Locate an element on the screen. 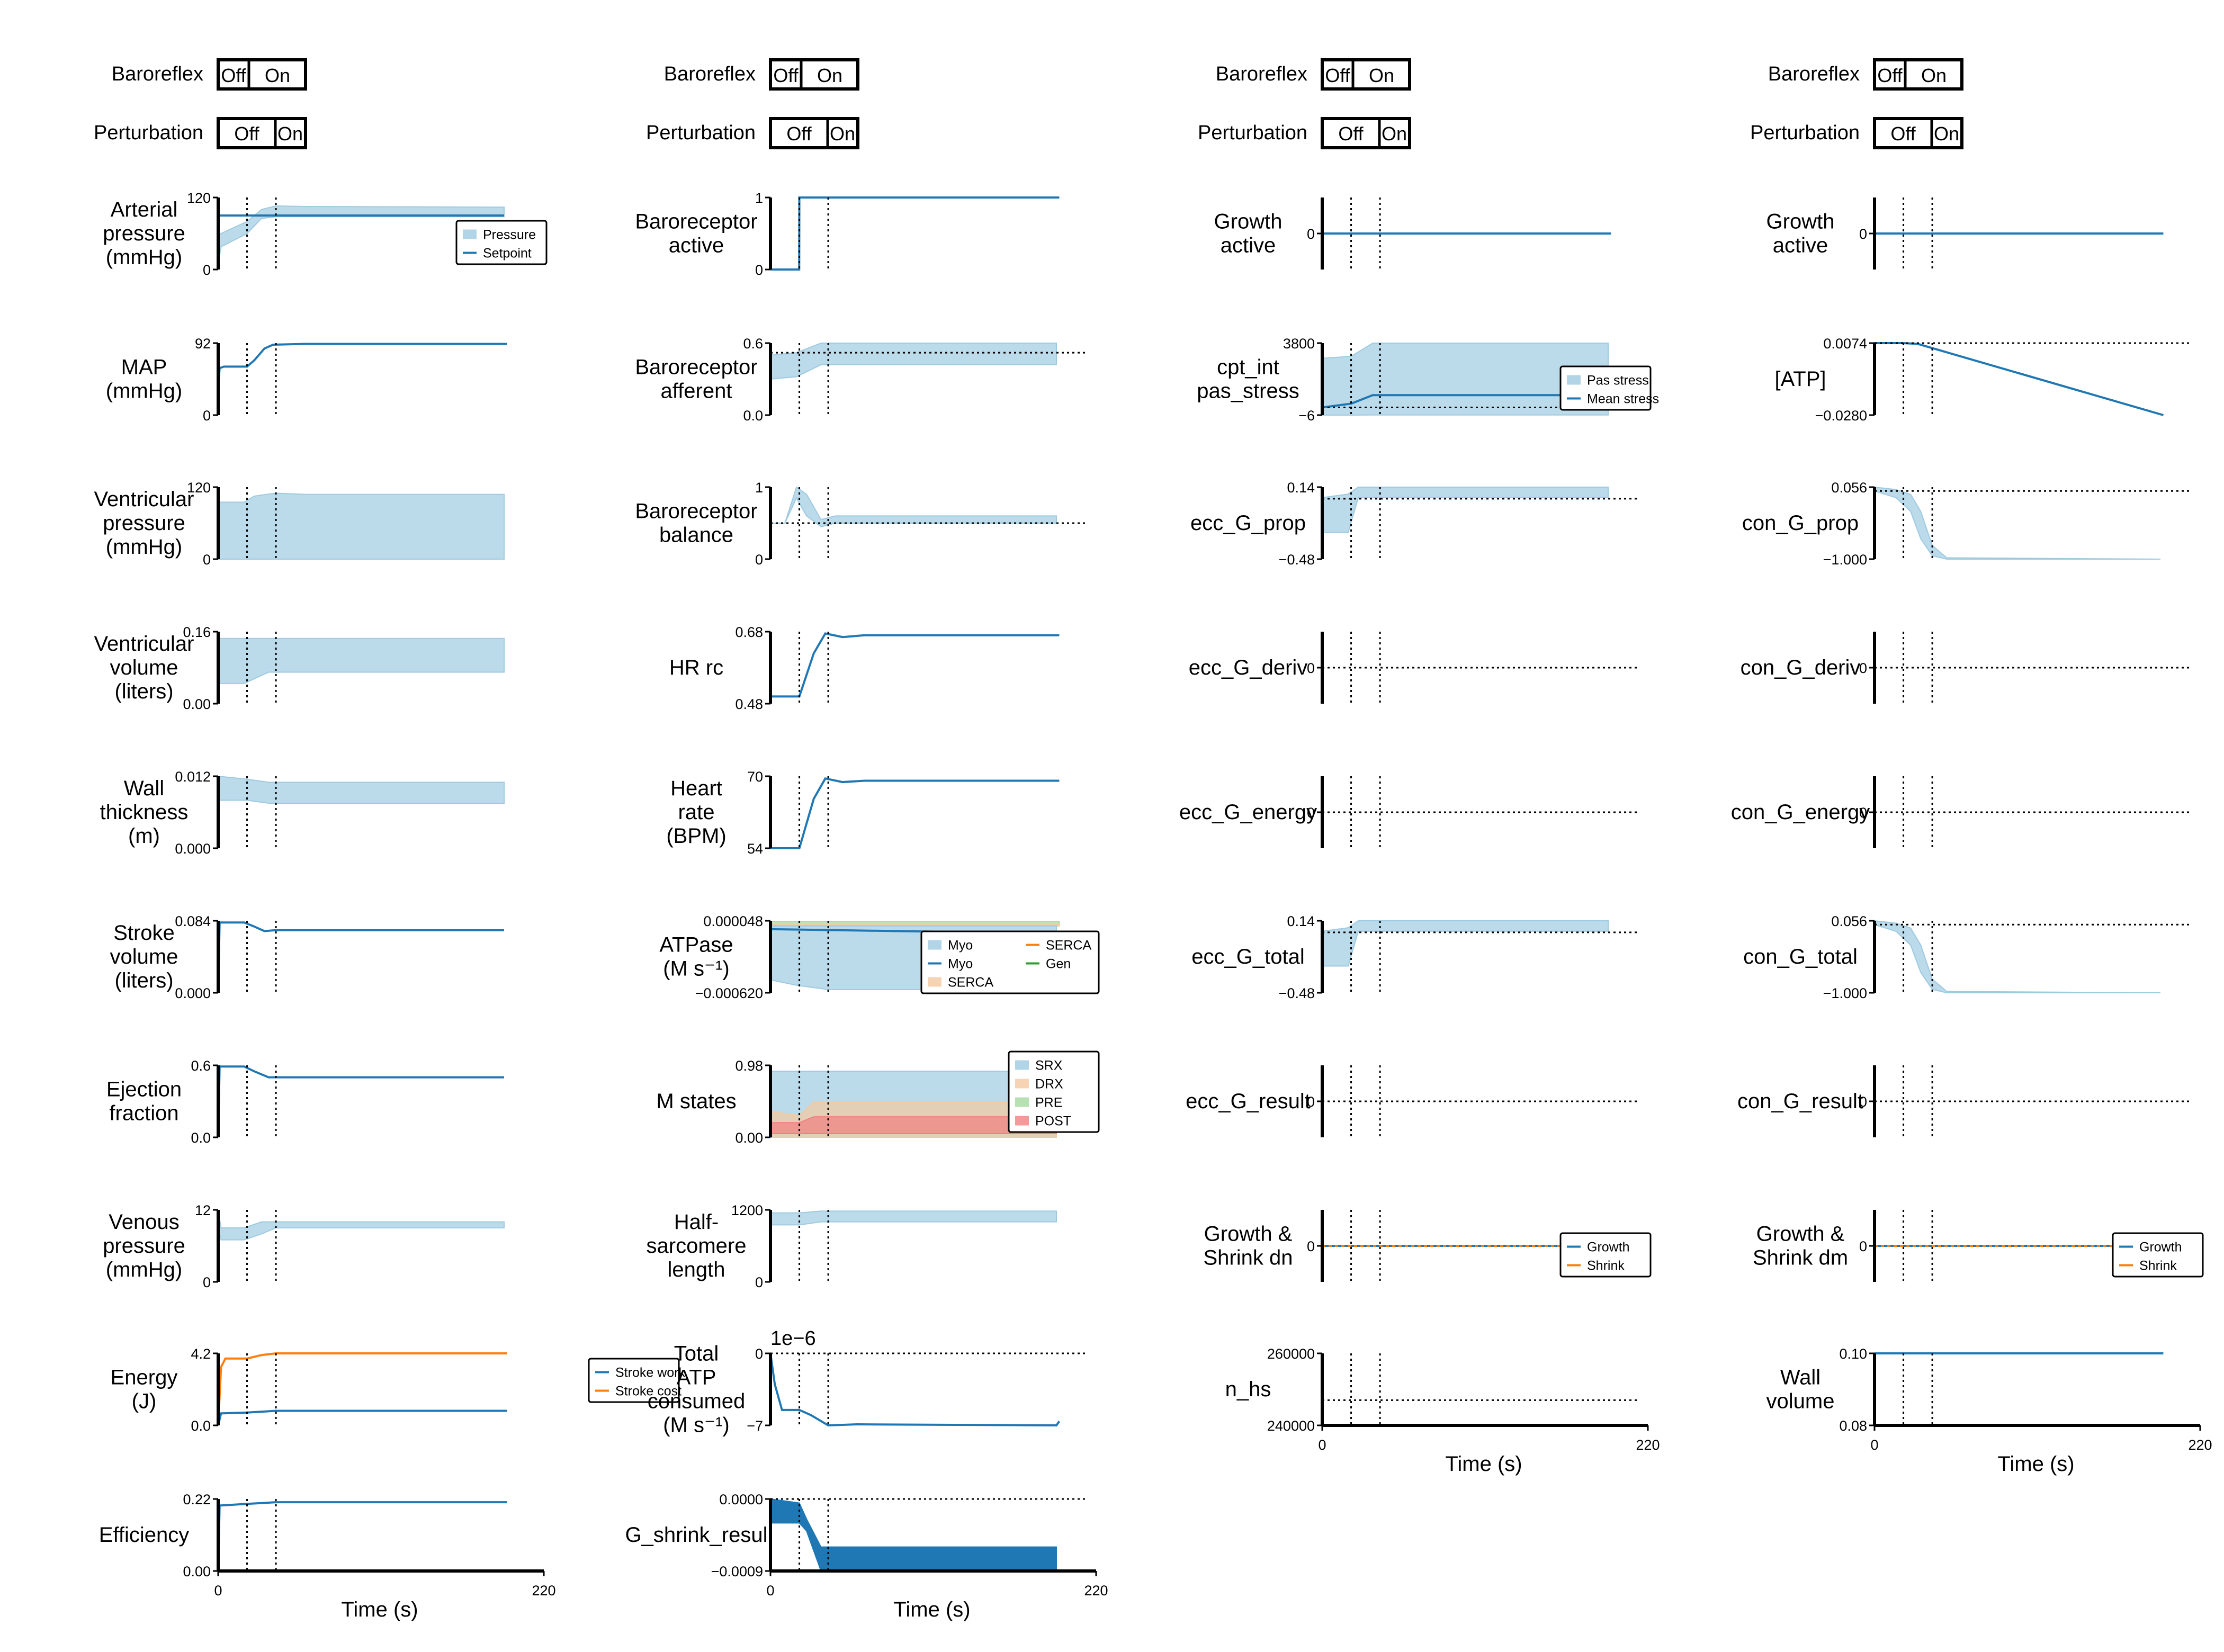 This screenshot has height=1652, width=2224. y-tick-label: 0.0000 is located at coordinates (741, 1499).